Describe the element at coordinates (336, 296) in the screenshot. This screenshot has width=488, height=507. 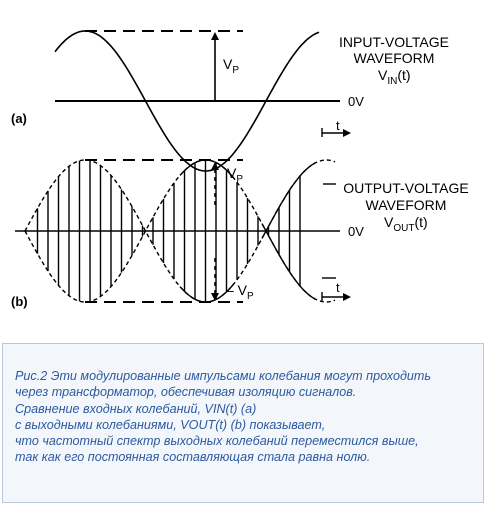
I see `panel-b-time-arrow` at that location.